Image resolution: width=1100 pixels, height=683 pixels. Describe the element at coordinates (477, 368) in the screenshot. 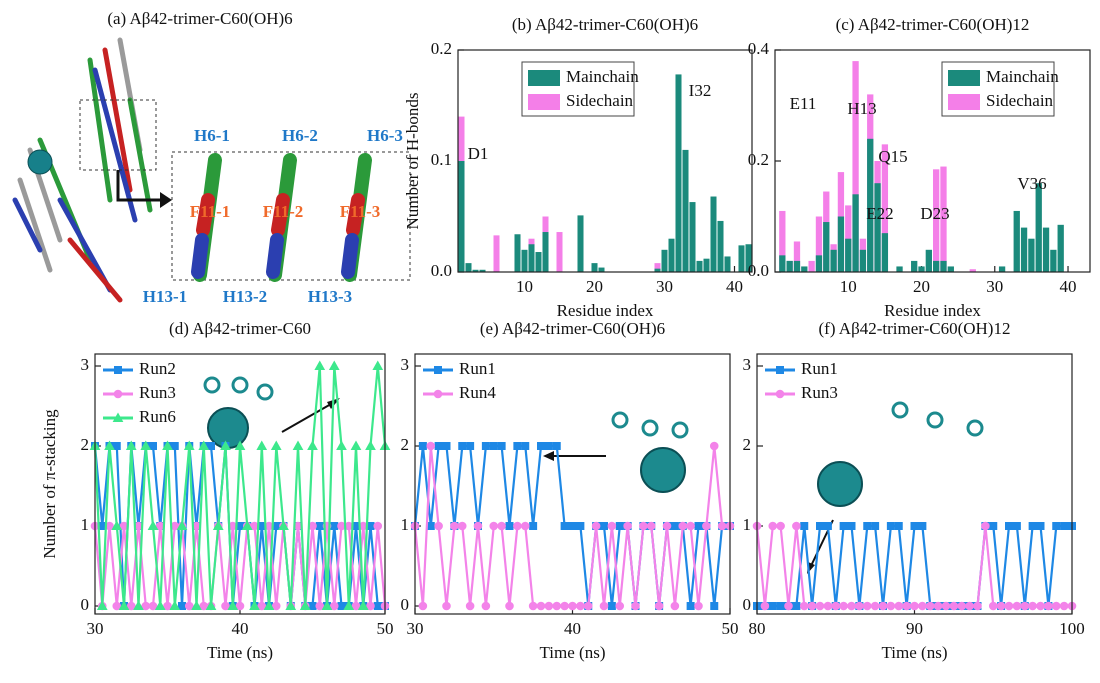

I see `legend-label: Run1` at that location.